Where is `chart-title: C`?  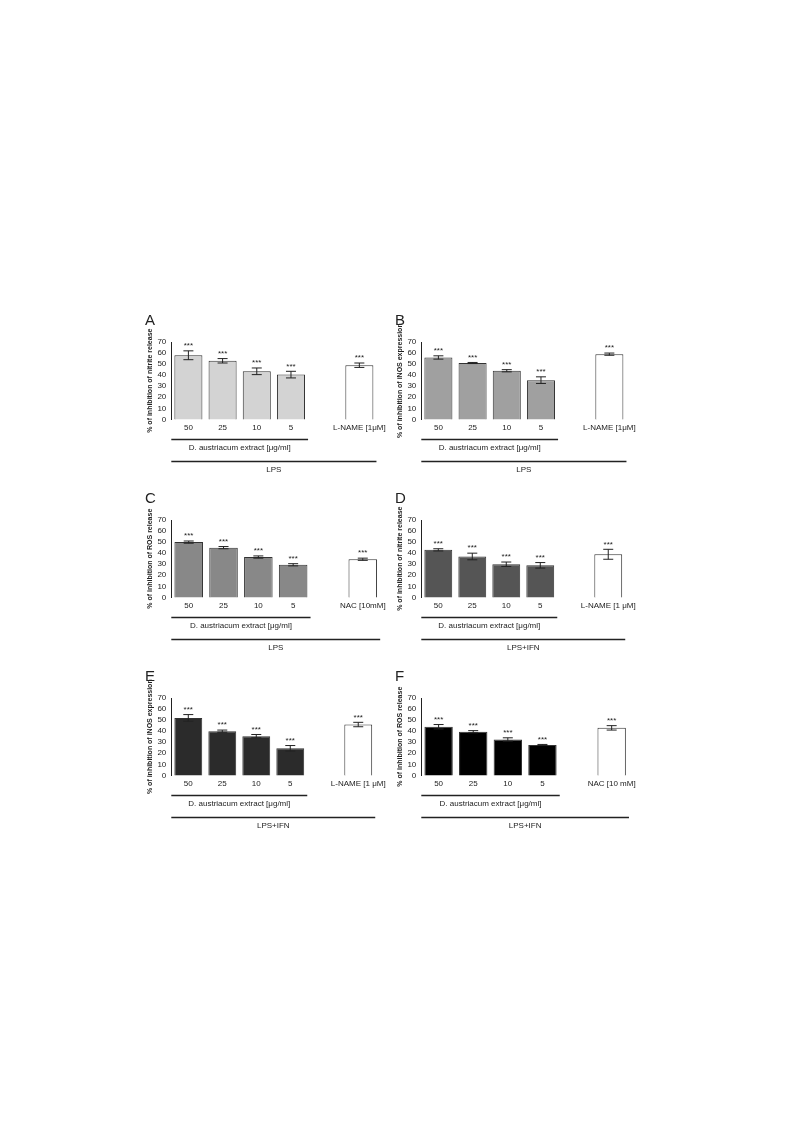 chart-title: C is located at coordinates (150, 498).